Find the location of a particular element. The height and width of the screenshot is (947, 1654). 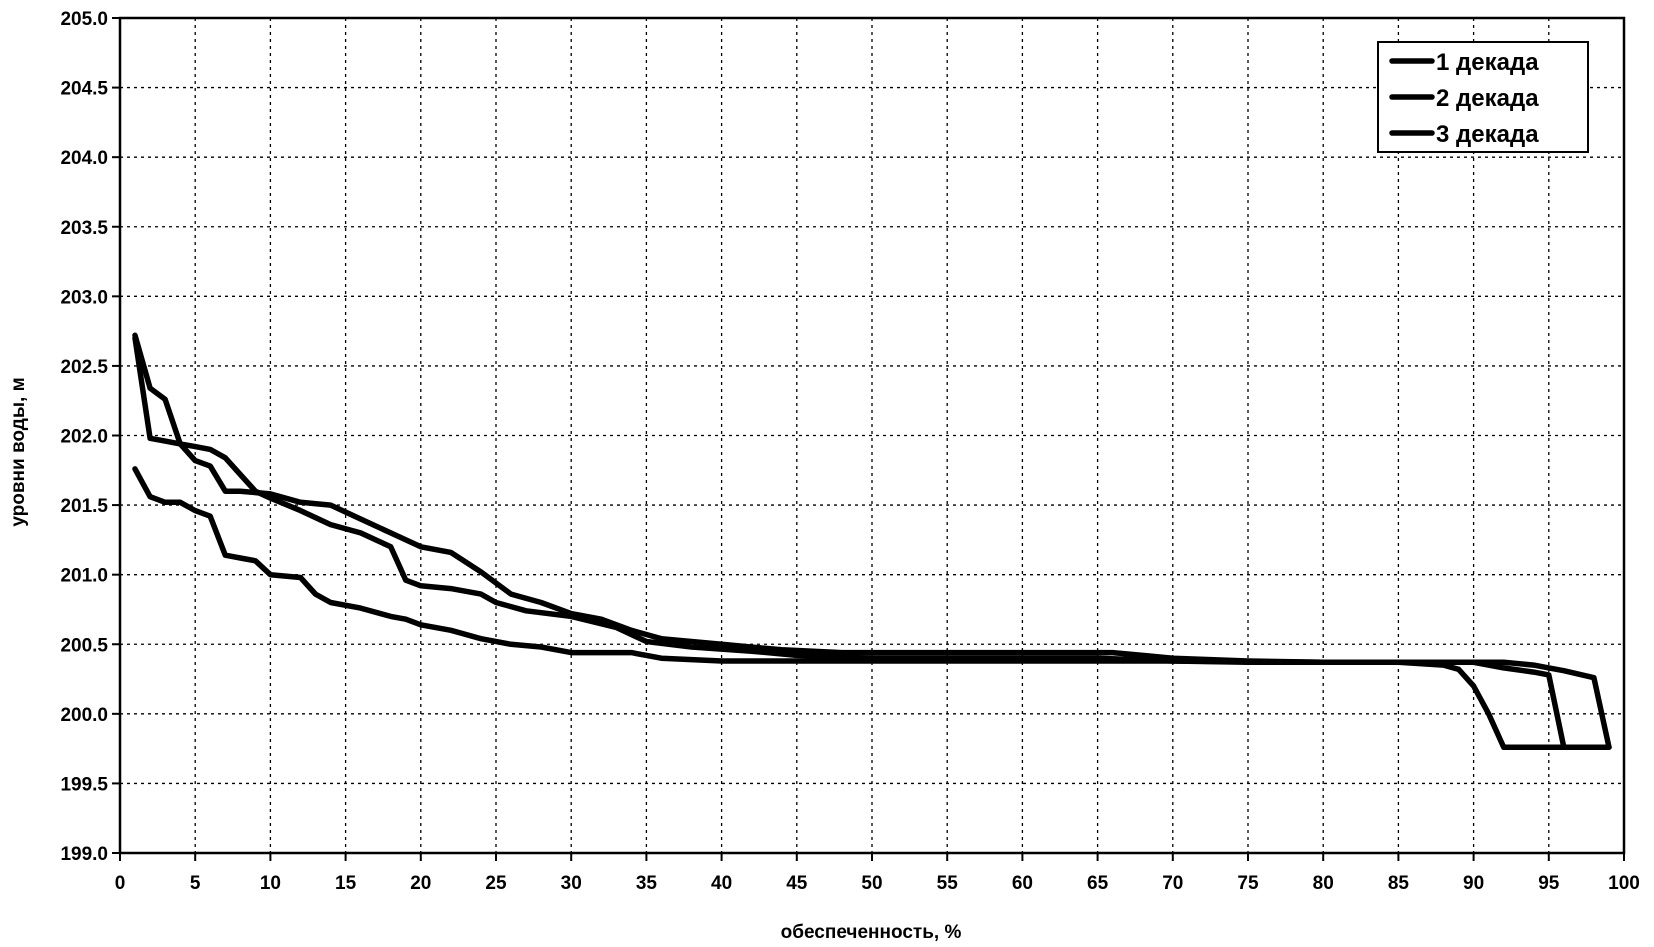

x-tick-label: 95 is located at coordinates (1549, 883).